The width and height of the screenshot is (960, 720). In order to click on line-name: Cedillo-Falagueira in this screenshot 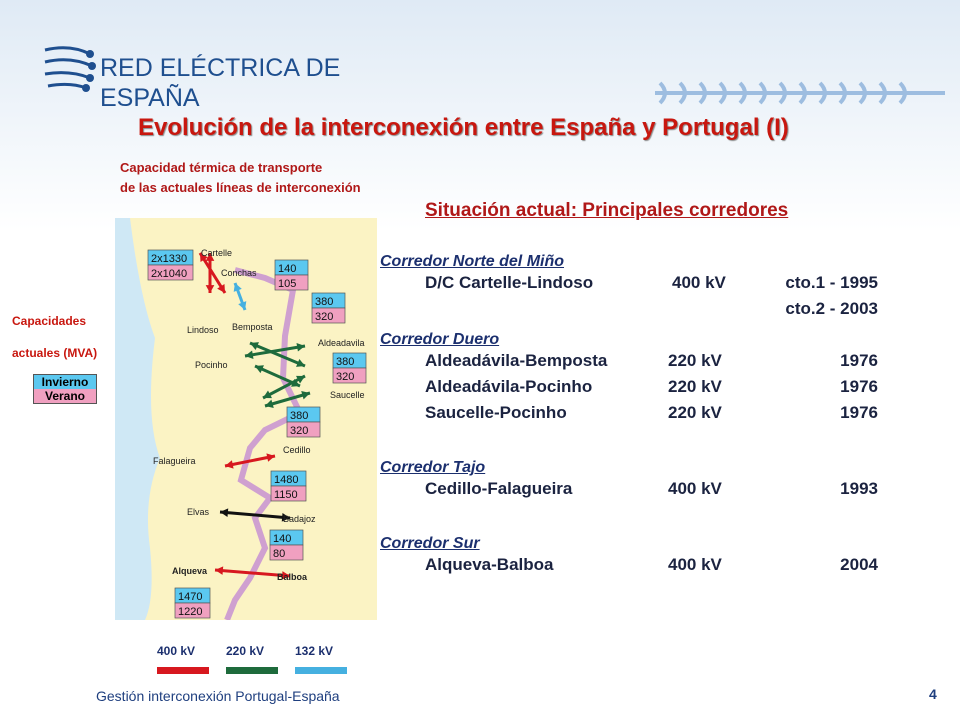, I will do `click(499, 488)`.